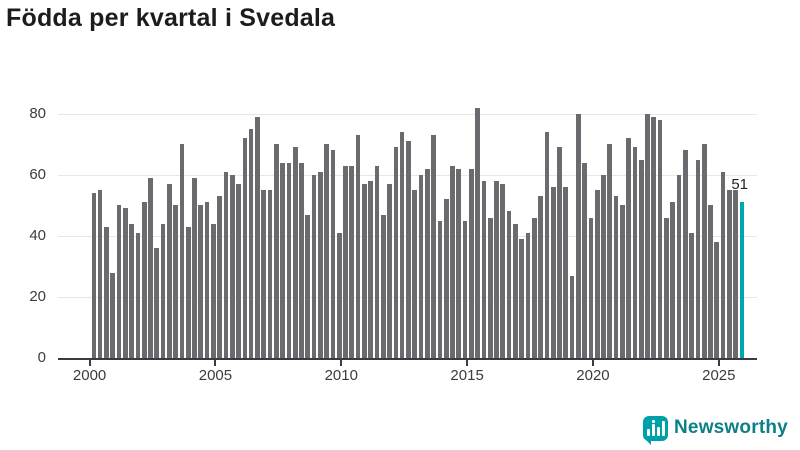 Image resolution: width=800 pixels, height=450 pixels. Describe the element at coordinates (341, 375) in the screenshot. I see `x-tick-label-2010: 2010` at that location.